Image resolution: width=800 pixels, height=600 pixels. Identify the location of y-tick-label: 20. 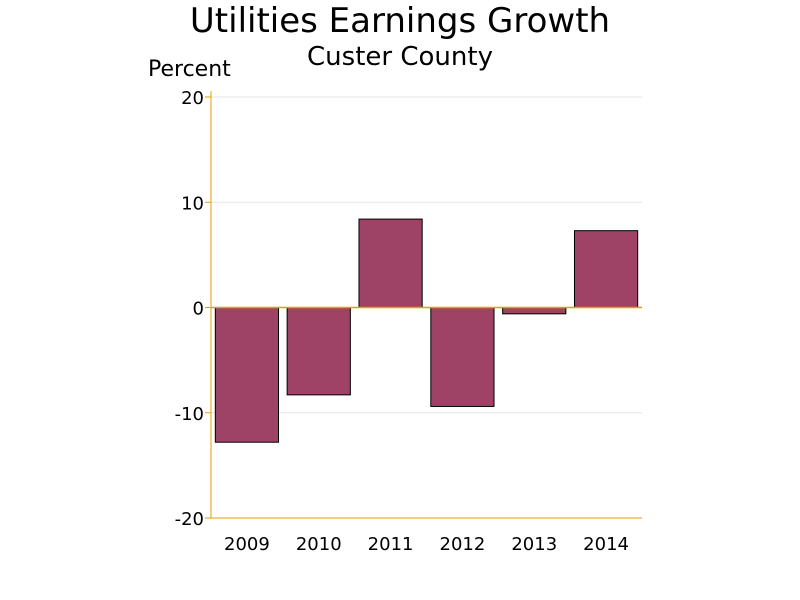
(192, 98).